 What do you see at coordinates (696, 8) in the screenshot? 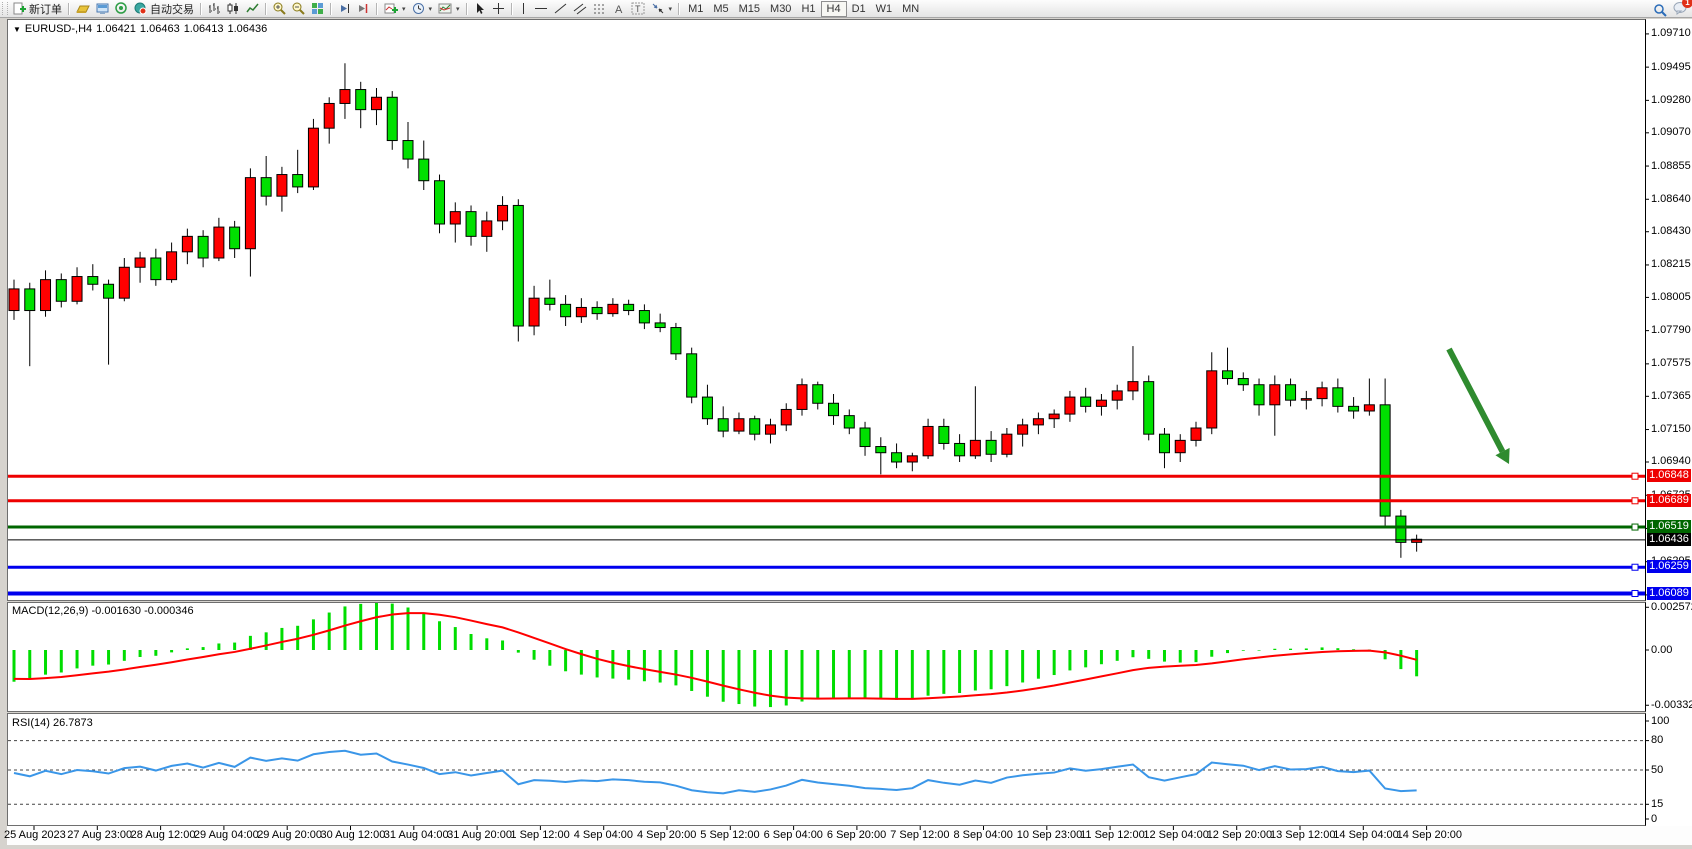
I see `timeframe-m1: M1` at bounding box center [696, 8].